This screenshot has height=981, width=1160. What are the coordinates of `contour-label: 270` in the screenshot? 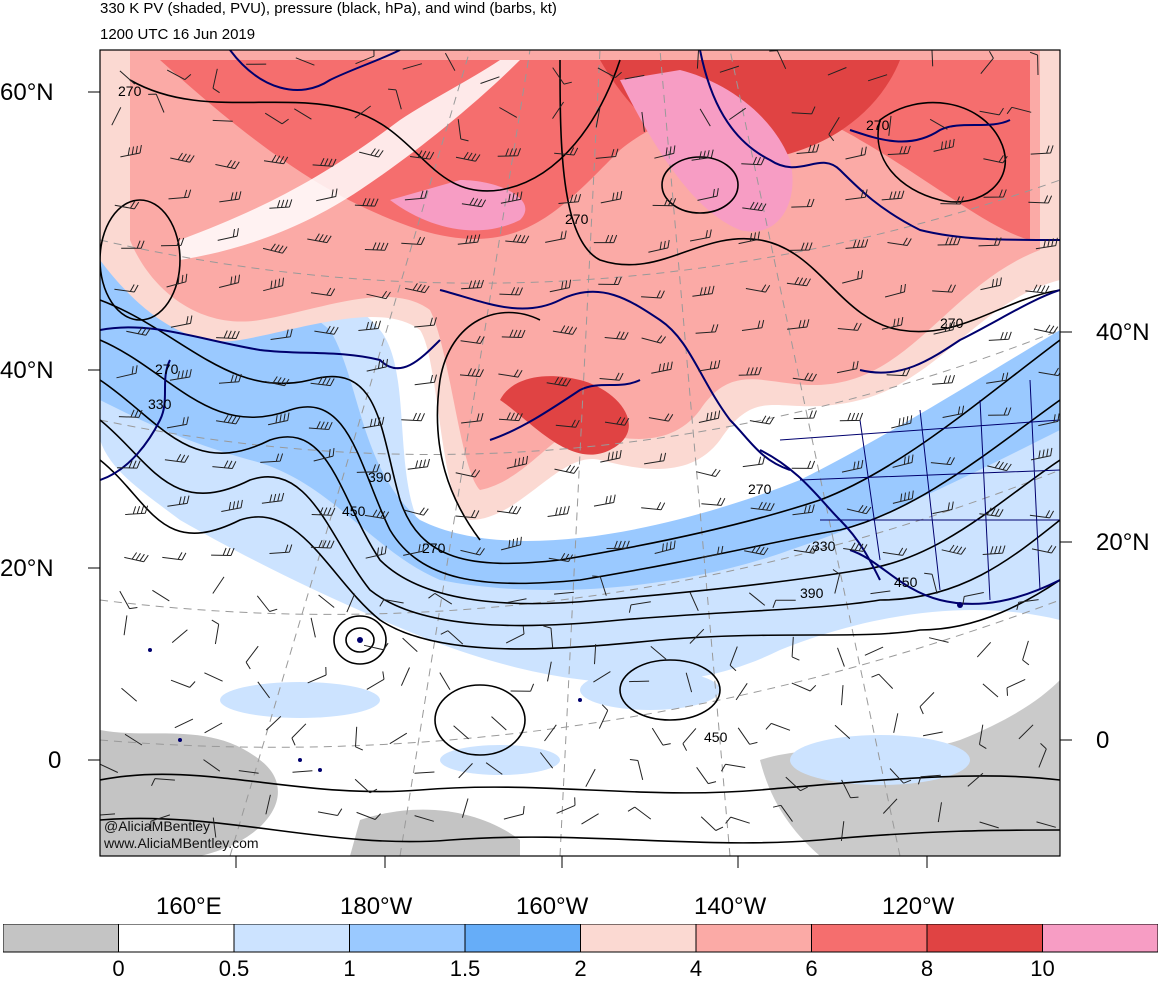 It's located at (167, 369).